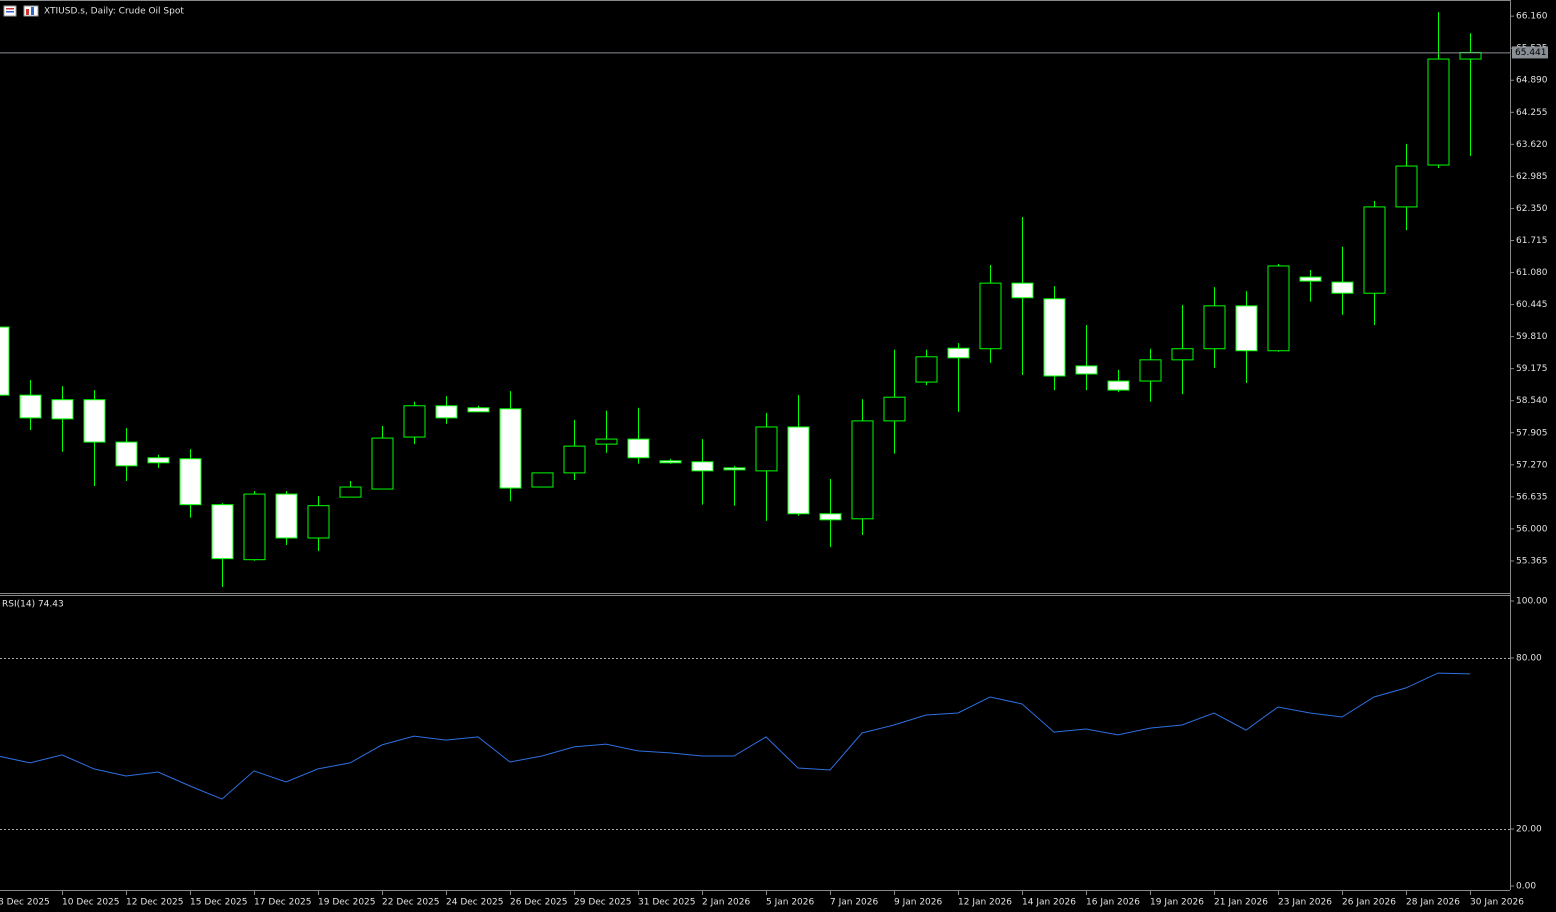 The width and height of the screenshot is (1556, 912). I want to click on last-price-box, so click(1530, 52).